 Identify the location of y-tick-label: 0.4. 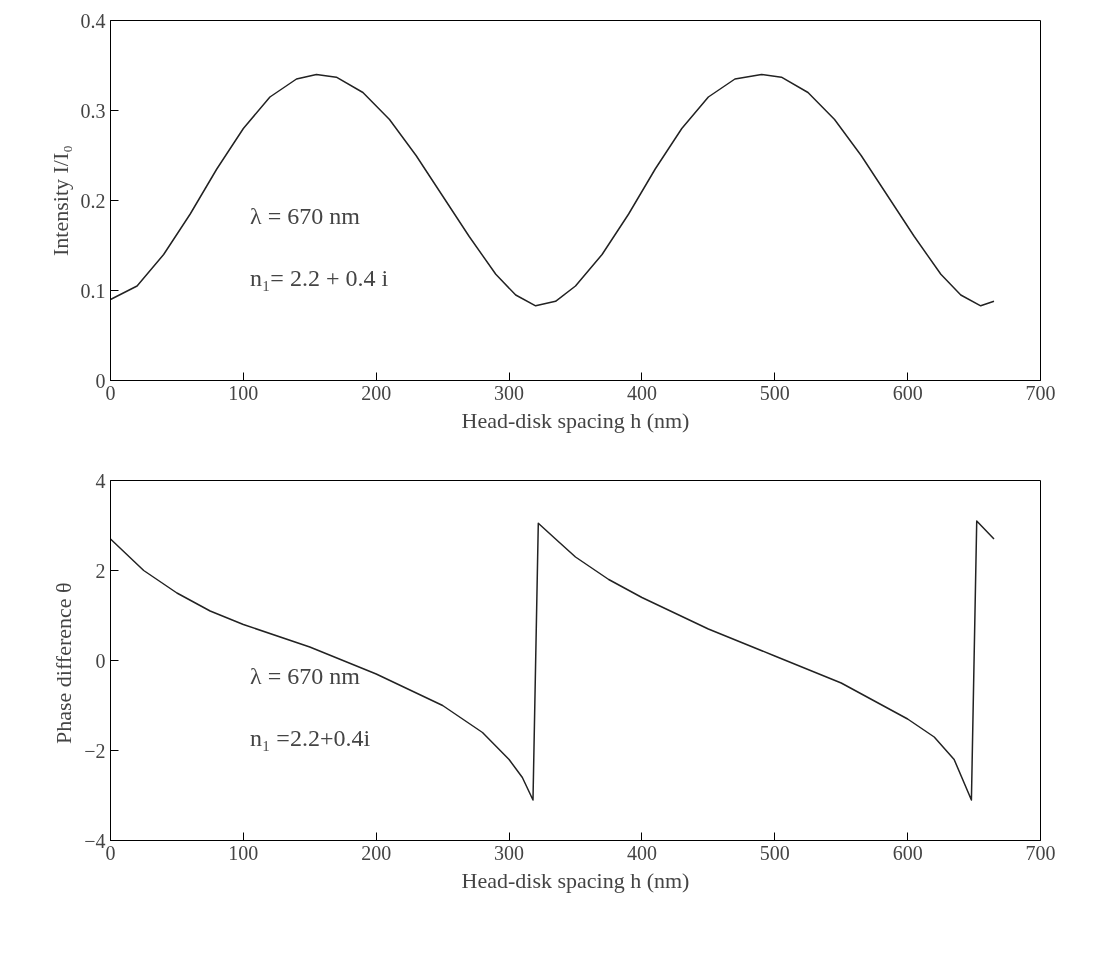
(93, 20).